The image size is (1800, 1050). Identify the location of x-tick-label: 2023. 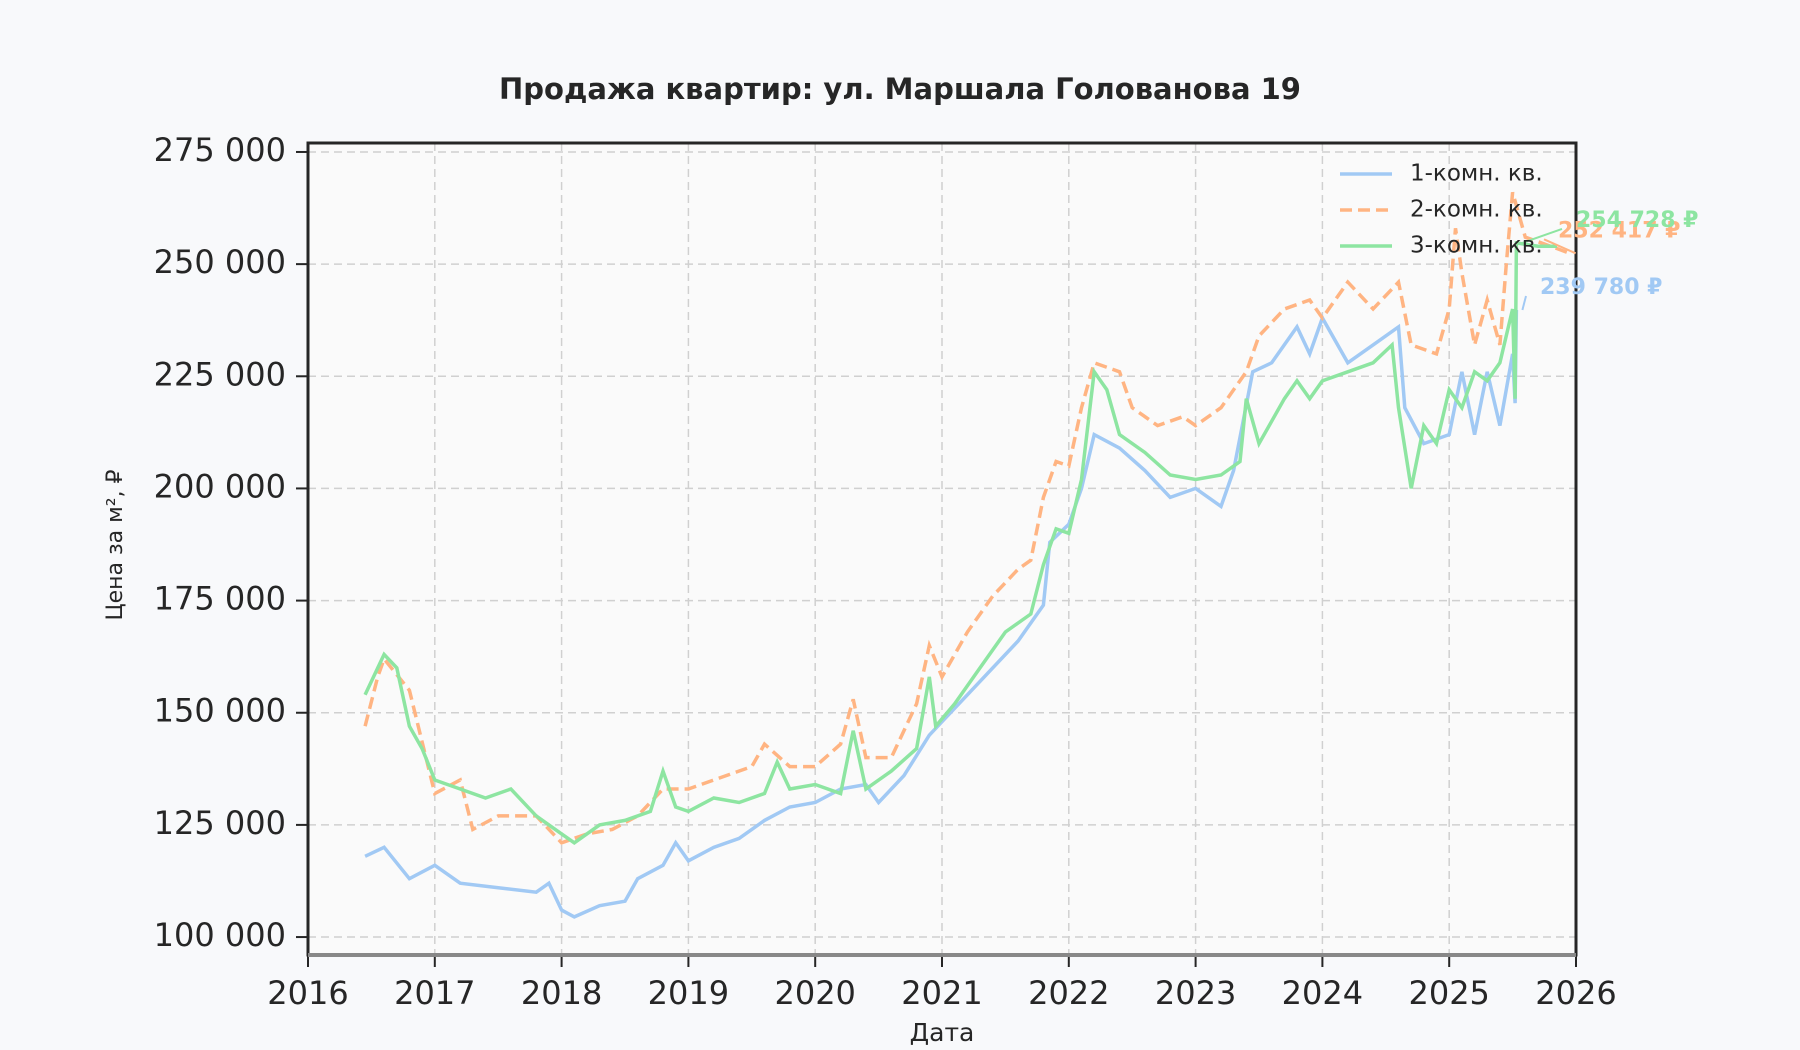
(1195, 993).